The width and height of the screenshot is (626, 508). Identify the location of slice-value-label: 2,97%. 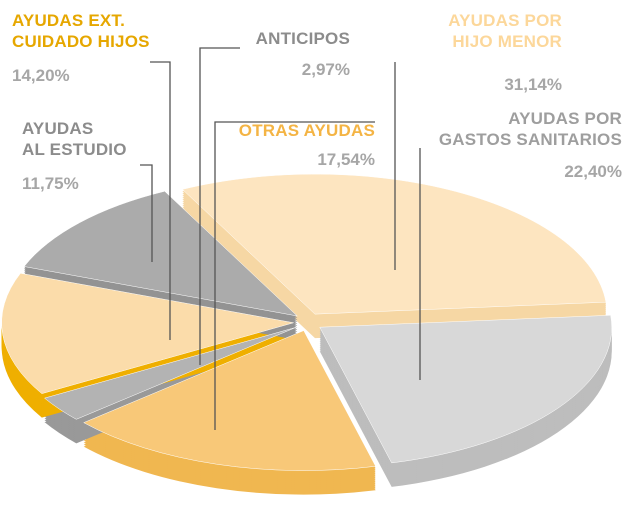
(325, 69).